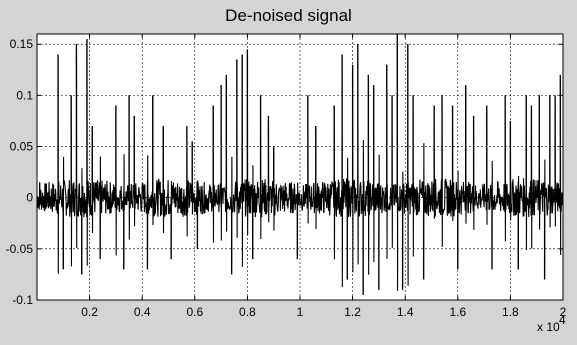 This screenshot has height=345, width=577. Describe the element at coordinates (352, 312) in the screenshot. I see `x-tick-label: 1.2` at that location.